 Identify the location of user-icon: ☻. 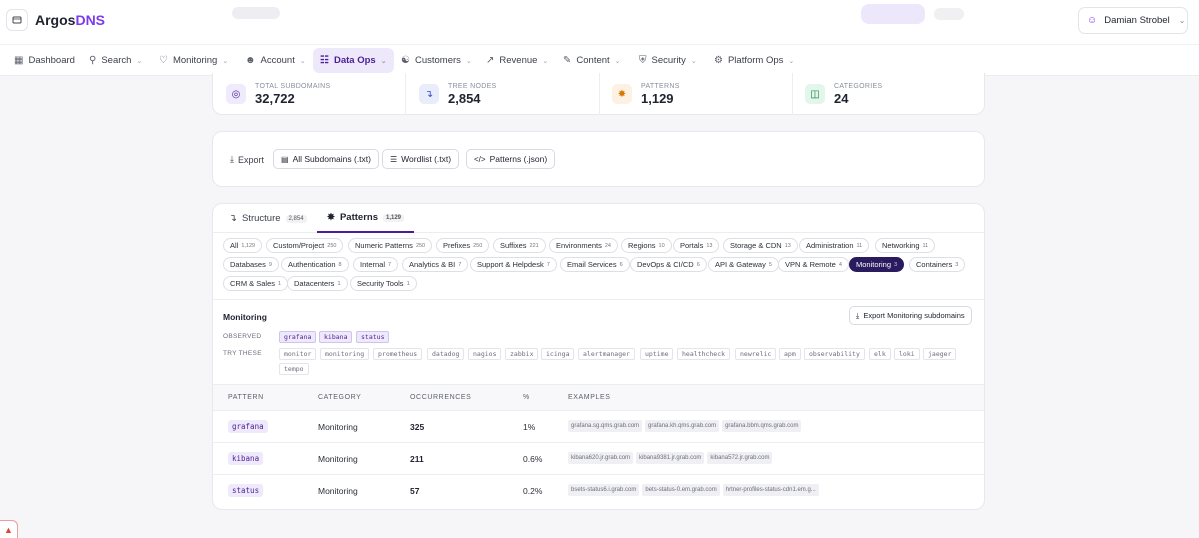
(250, 60).